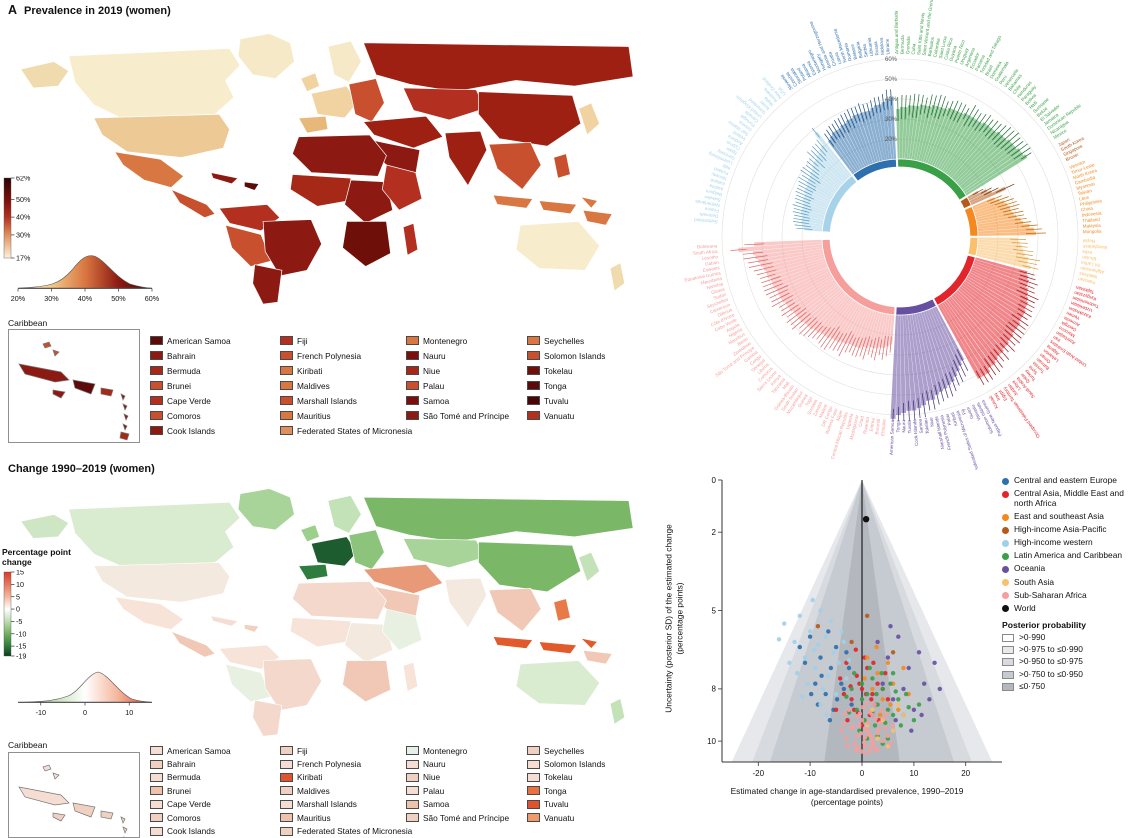  I want to click on island-color-swatch, so click(286, 385).